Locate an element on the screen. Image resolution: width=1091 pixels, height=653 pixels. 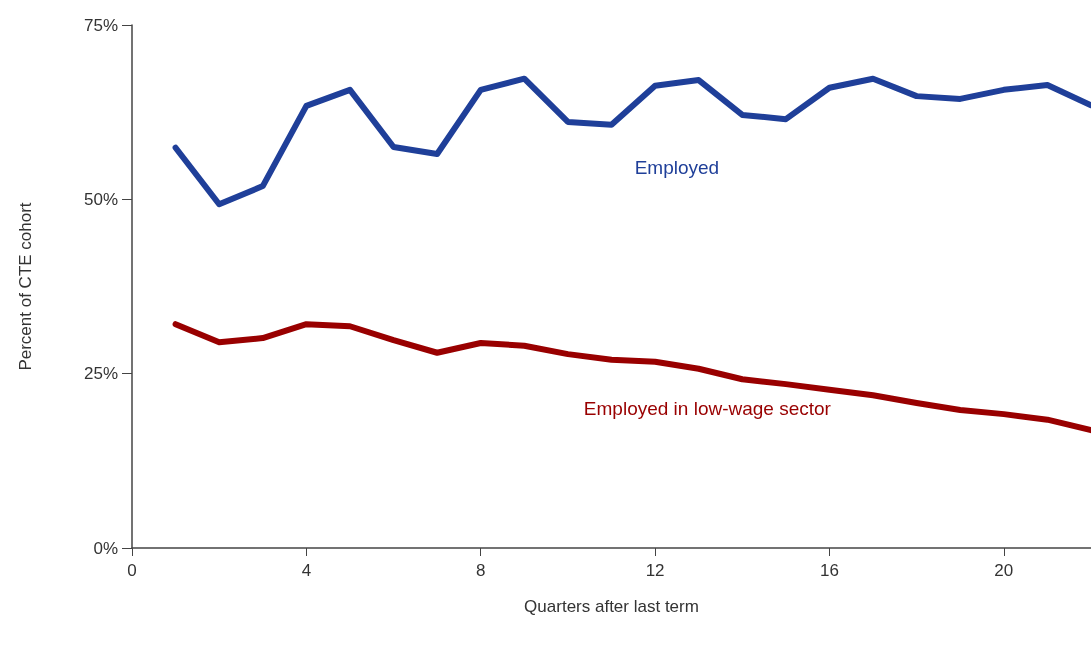
x-tick-label: 4 is located at coordinates (306, 570).